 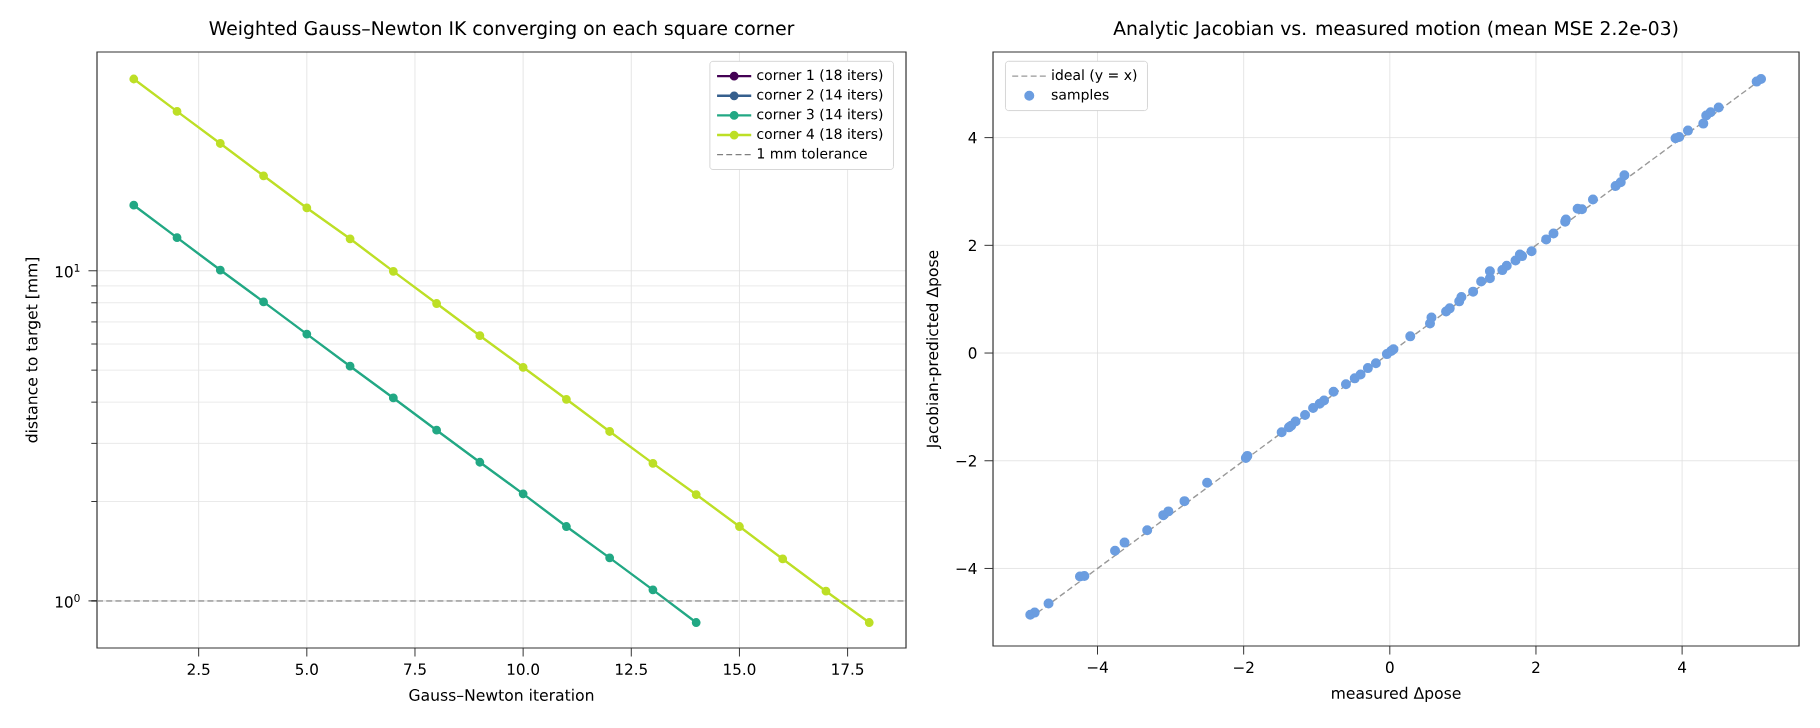 I want to click on y-tick-label: 10$^{1}$, so click(x=67, y=270).